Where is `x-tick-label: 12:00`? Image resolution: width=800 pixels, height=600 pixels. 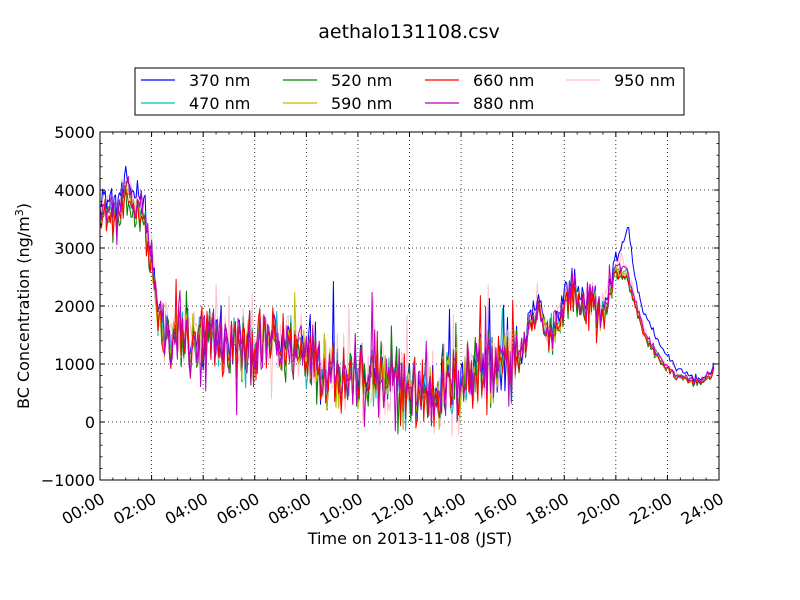
x-tick-label: 12:00 is located at coordinates (392, 509).